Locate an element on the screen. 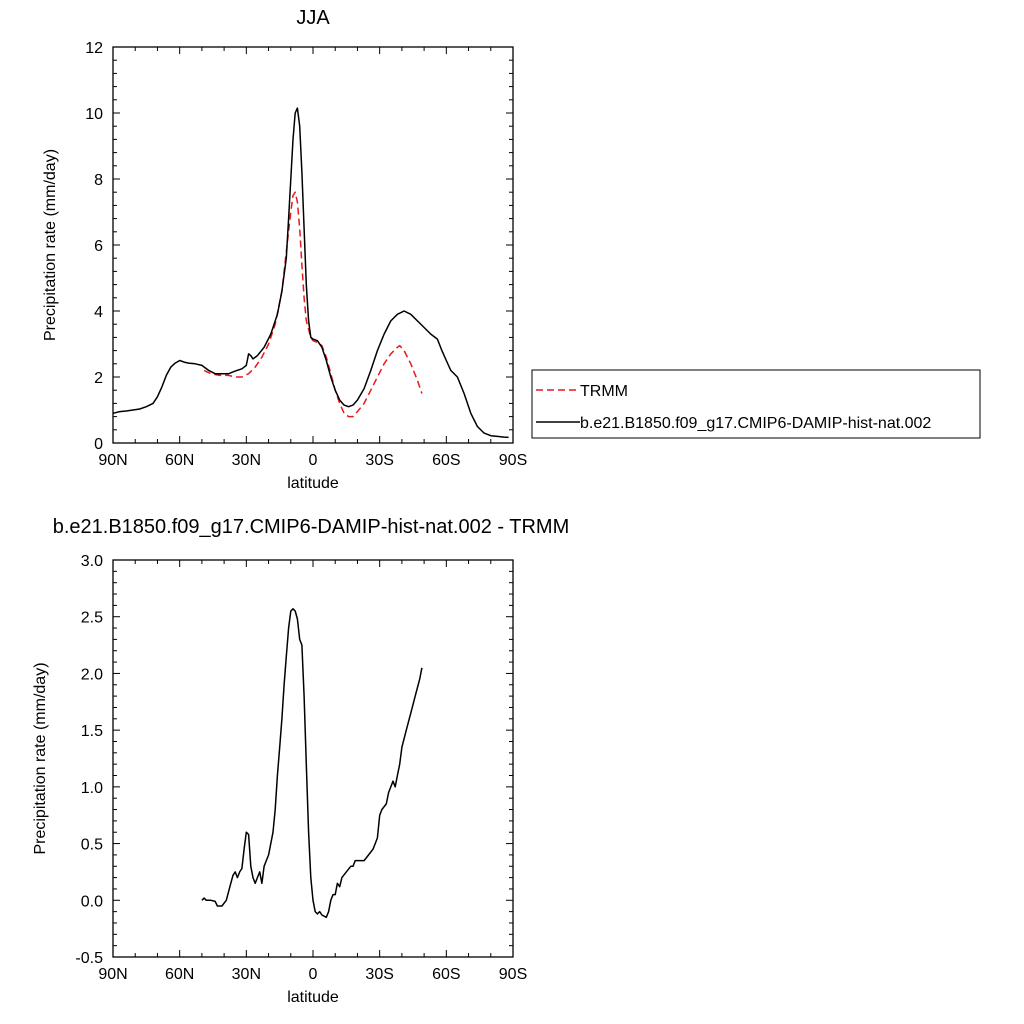 Image resolution: width=1024 pixels, height=1024 pixels. legend-label: TRMM is located at coordinates (604, 391).